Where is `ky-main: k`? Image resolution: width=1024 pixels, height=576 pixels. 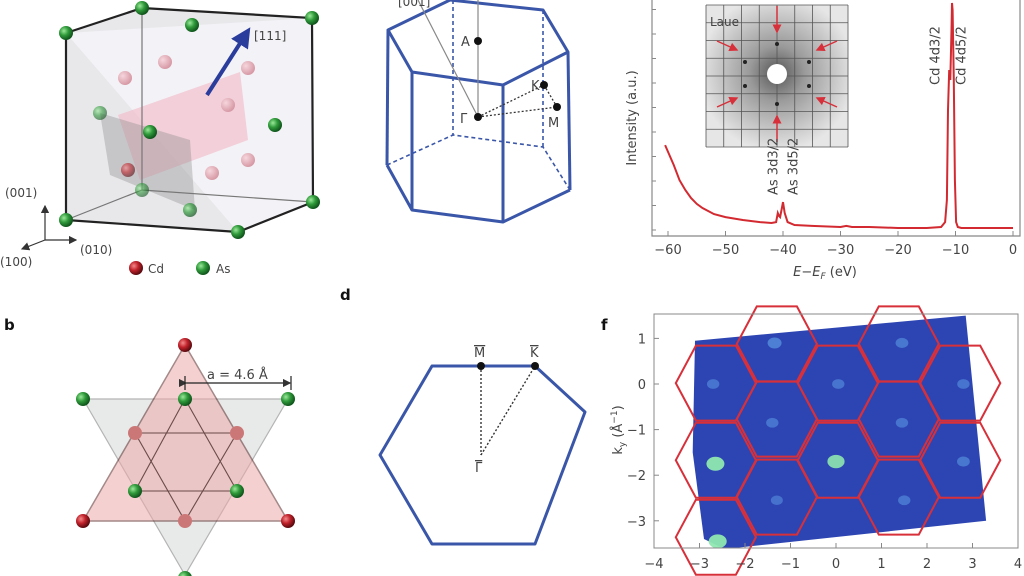
ky-main: k is located at coordinates (618, 451).